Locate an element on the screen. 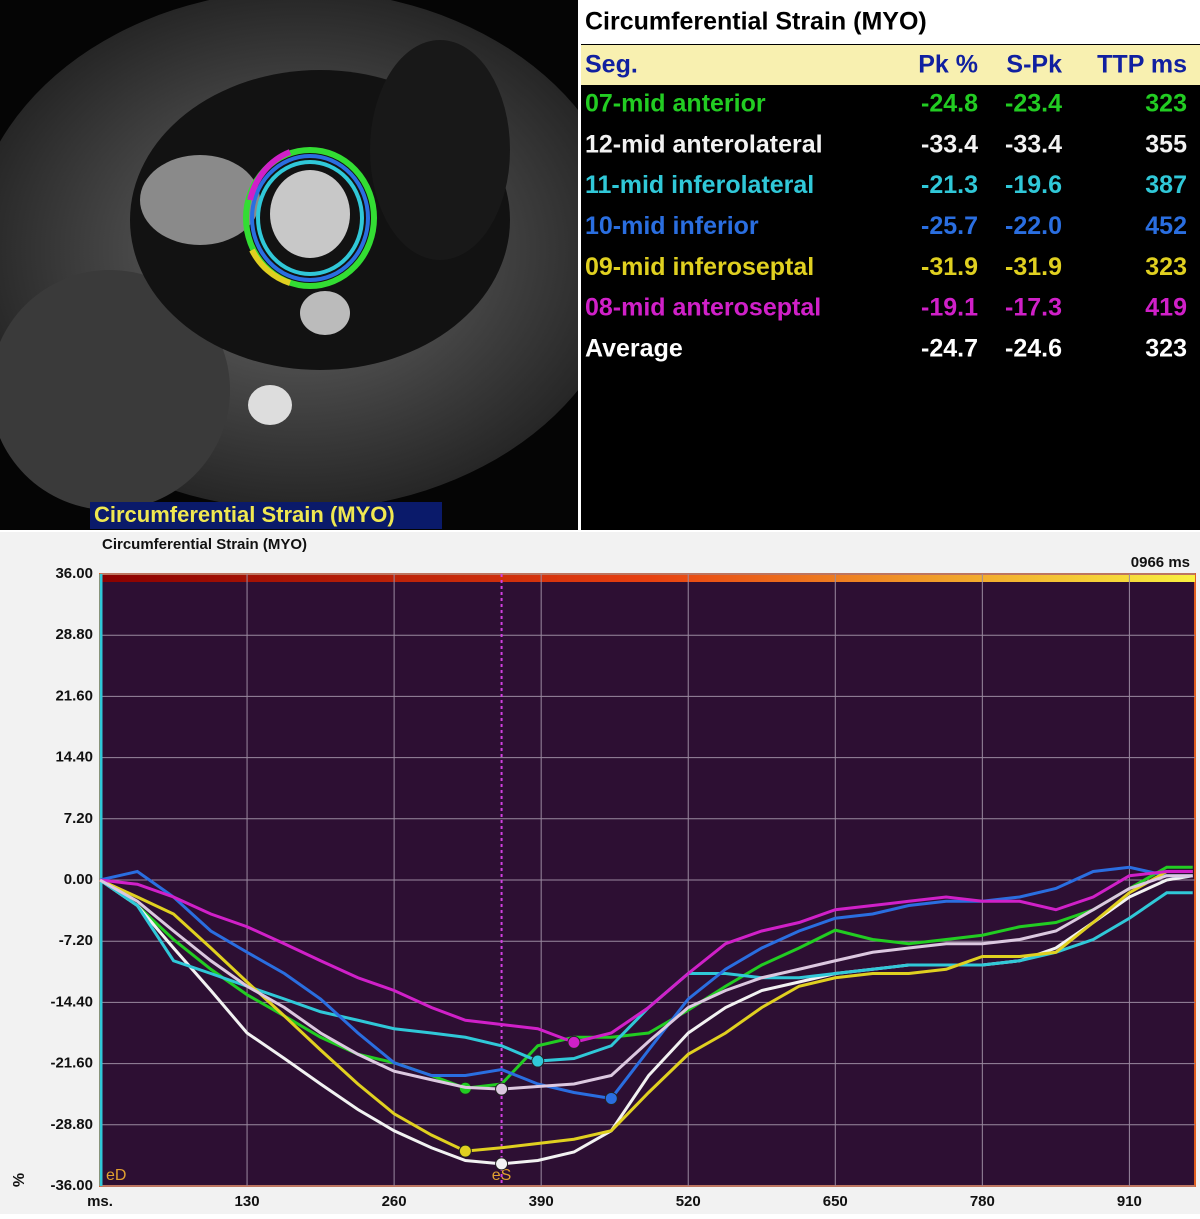 The height and width of the screenshot is (1219, 1200). x-tick-label: 520 is located at coordinates (688, 1201).